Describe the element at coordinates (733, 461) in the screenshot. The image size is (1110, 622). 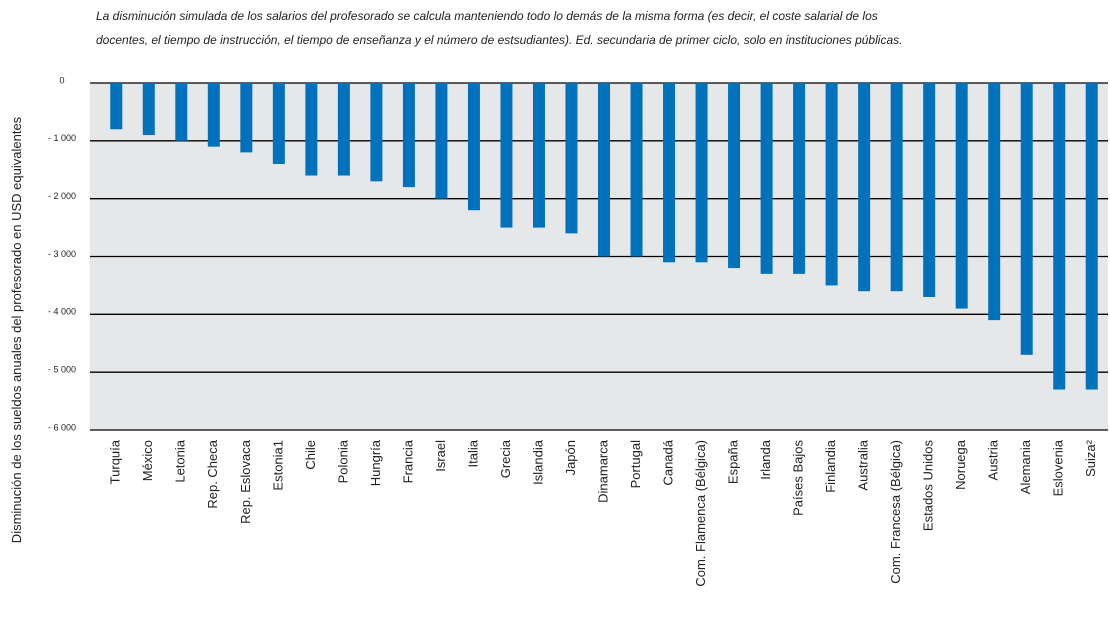
I see `x-tick-label: España` at that location.